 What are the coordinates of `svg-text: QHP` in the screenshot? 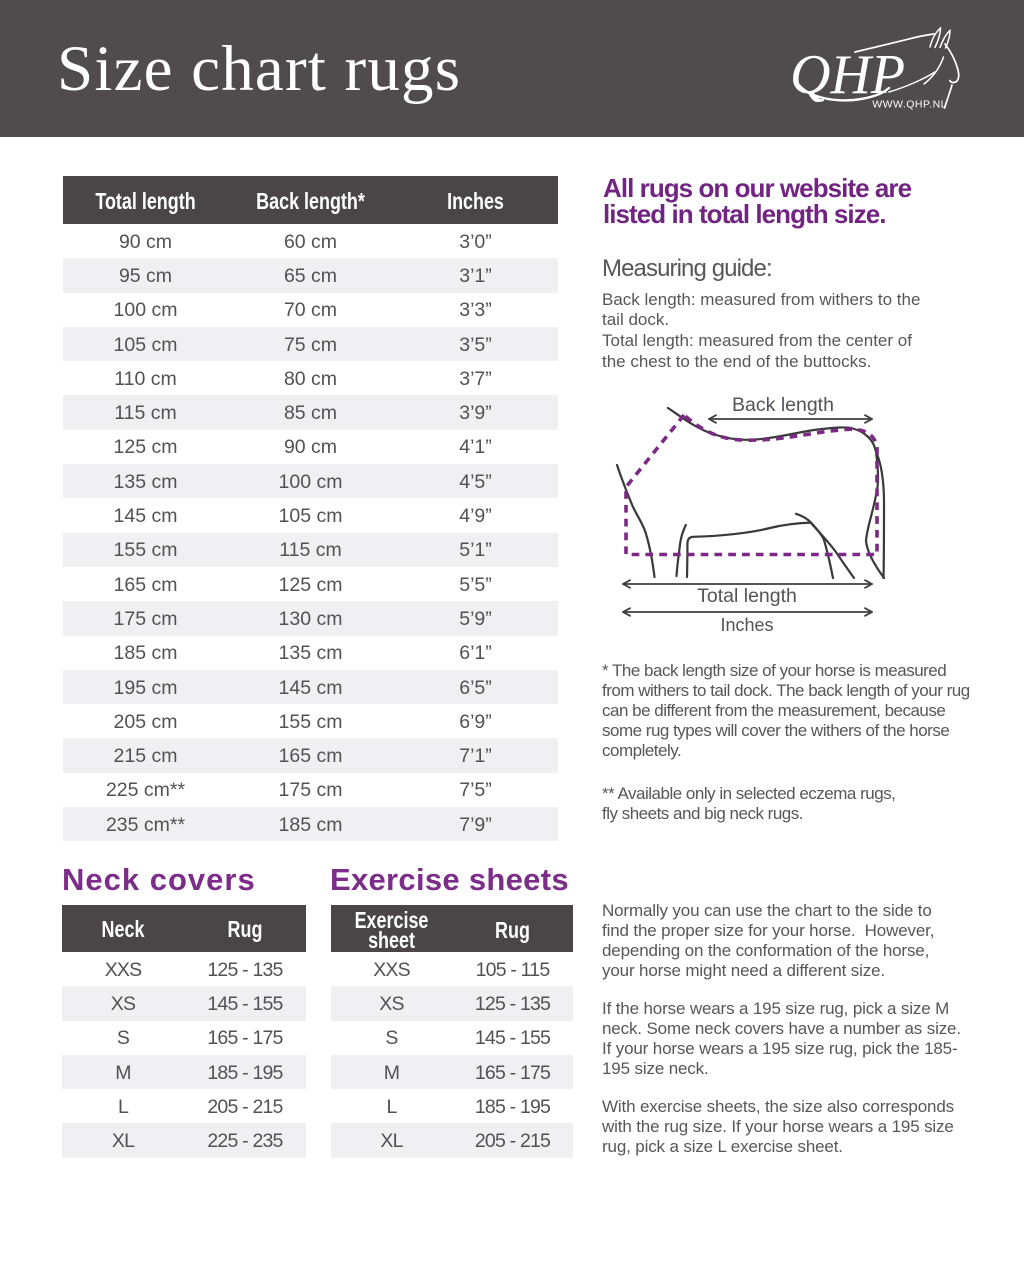 It's located at (847, 75).